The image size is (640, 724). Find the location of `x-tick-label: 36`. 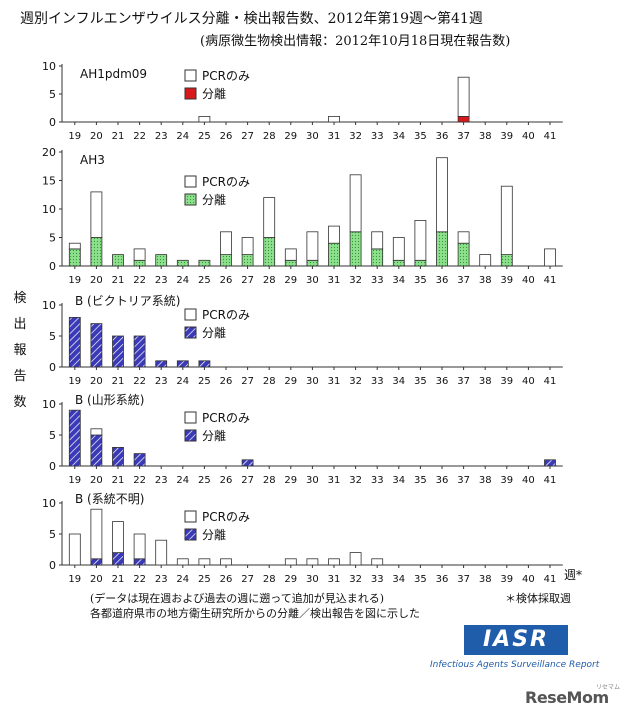

x-tick-label: 36 is located at coordinates (442, 280).